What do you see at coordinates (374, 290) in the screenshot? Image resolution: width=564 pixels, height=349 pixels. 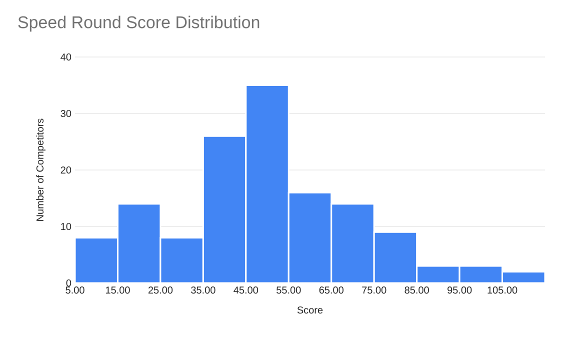 I see `x-tick-label: 75.00` at bounding box center [374, 290].